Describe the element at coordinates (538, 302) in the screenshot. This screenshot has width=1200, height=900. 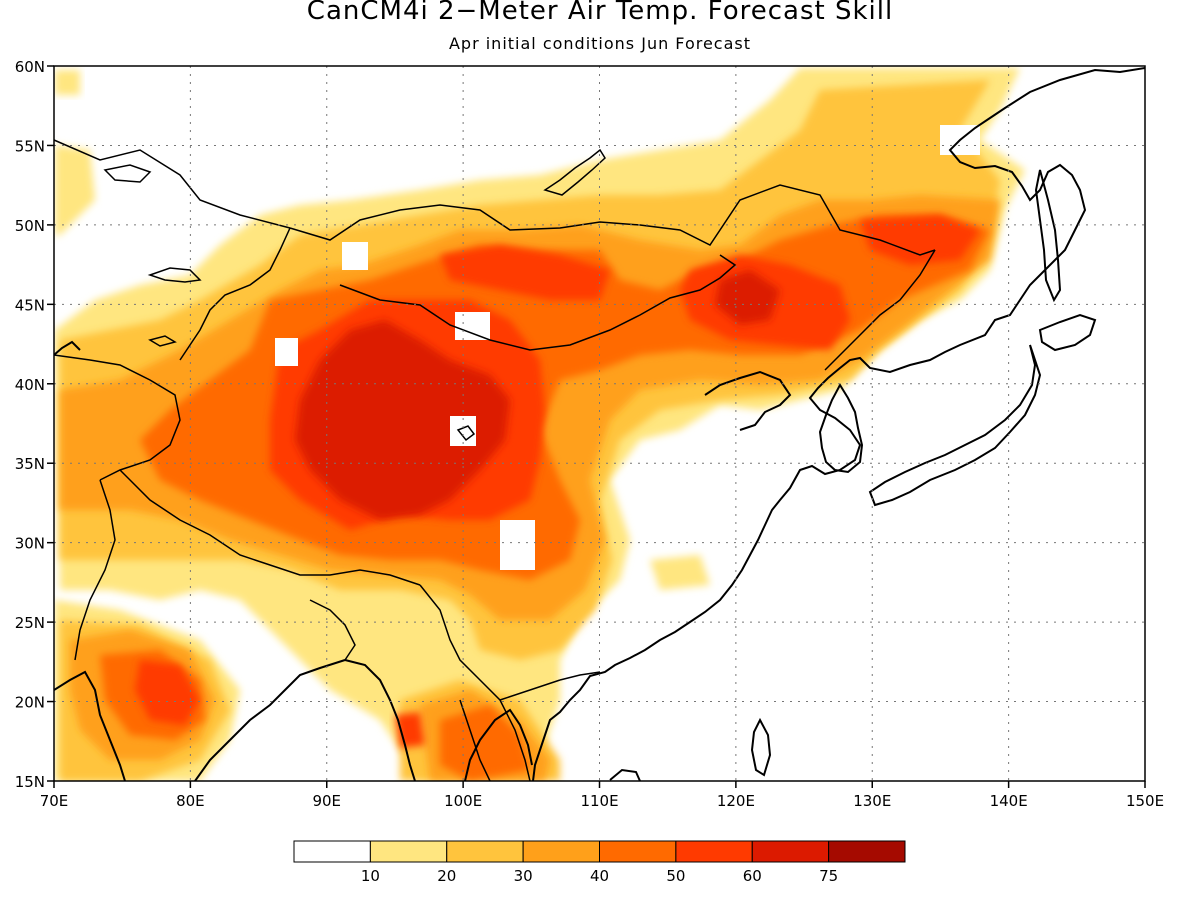
I see `border-china-mongolia` at that location.